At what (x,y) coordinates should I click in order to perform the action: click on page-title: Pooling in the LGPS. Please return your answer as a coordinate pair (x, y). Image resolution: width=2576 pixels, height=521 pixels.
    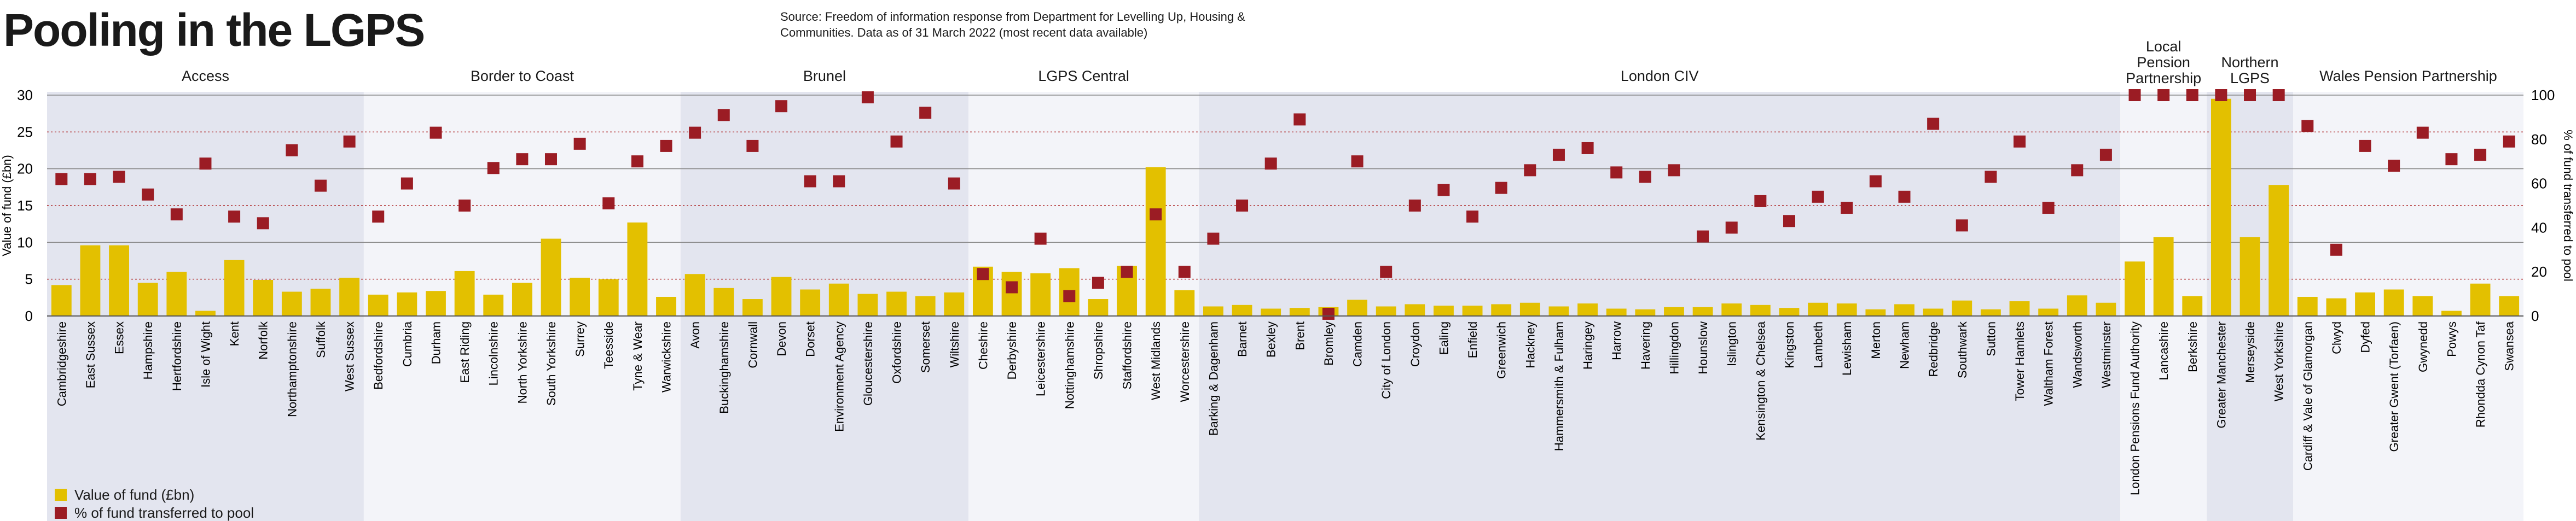
    Looking at the image, I should click on (214, 30).